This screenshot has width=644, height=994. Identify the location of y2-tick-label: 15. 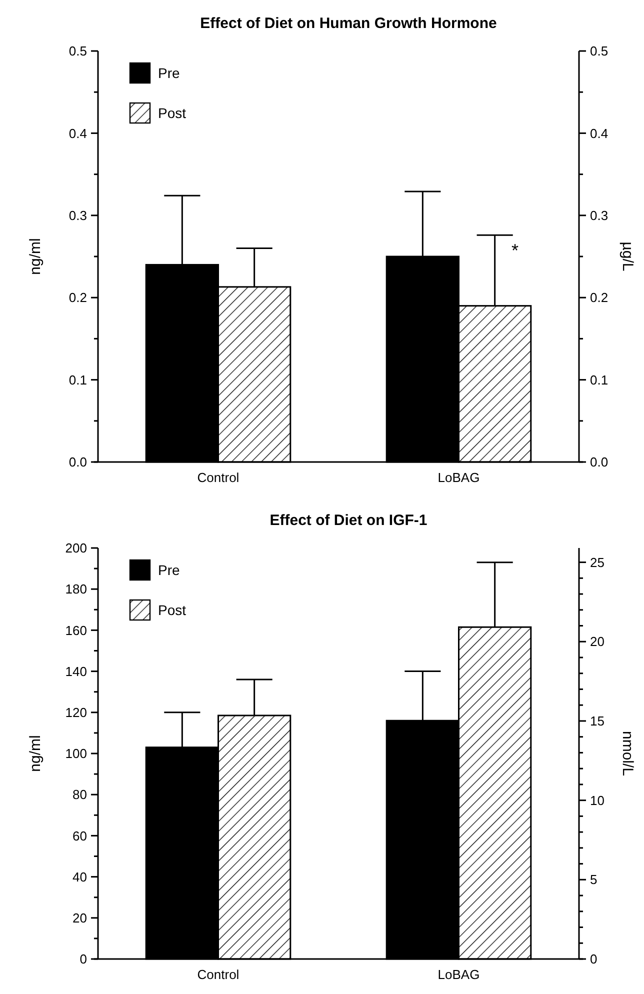
(597, 721).